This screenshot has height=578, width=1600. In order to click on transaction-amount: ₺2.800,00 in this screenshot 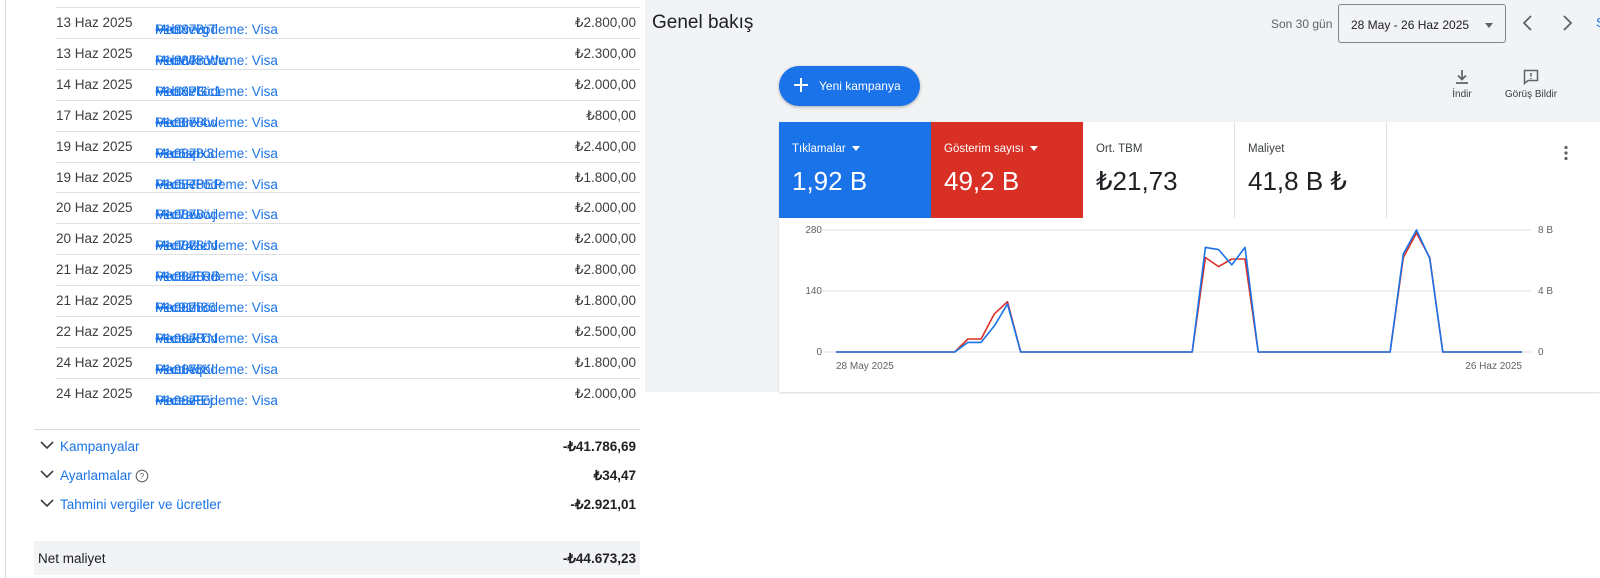, I will do `click(605, 270)`.